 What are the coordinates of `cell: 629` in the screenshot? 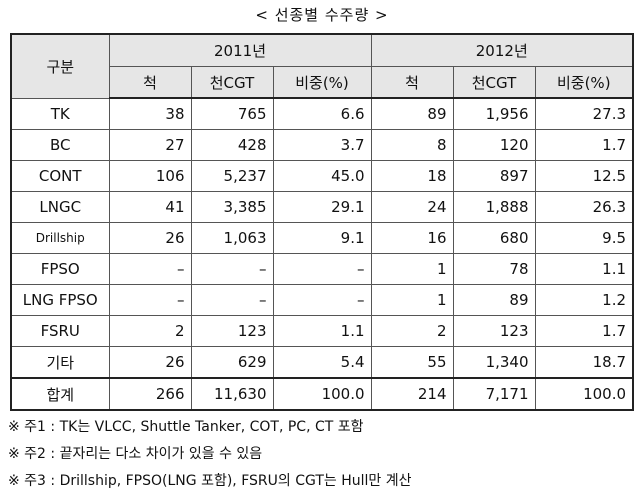 It's located at (232, 362).